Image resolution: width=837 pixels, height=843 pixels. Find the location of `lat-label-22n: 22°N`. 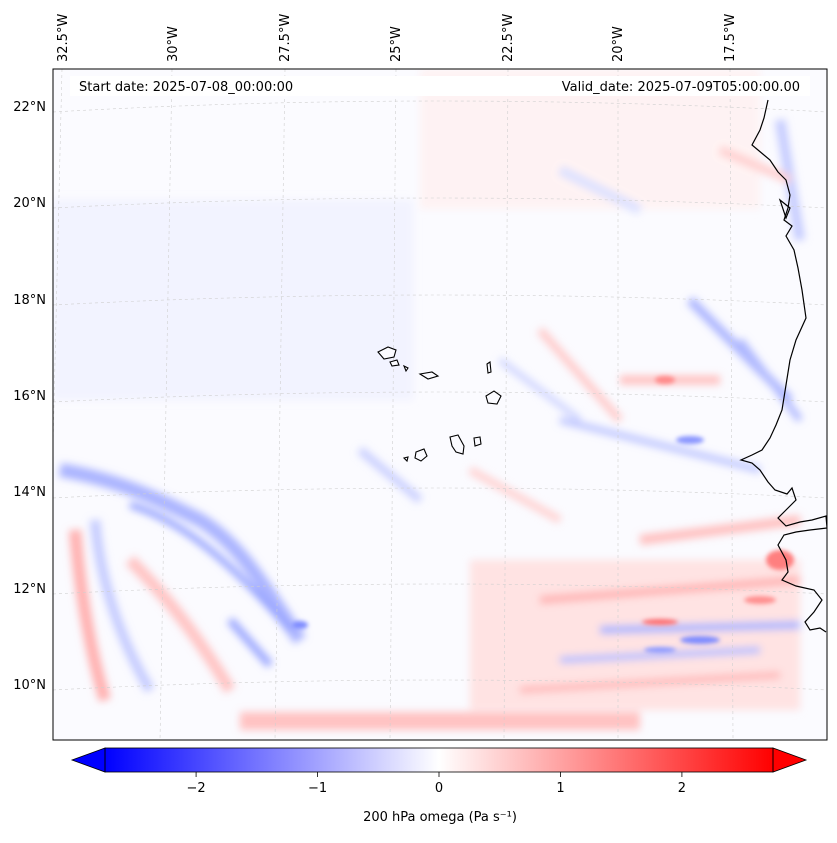

lat-label-22n: 22°N is located at coordinates (29, 107).